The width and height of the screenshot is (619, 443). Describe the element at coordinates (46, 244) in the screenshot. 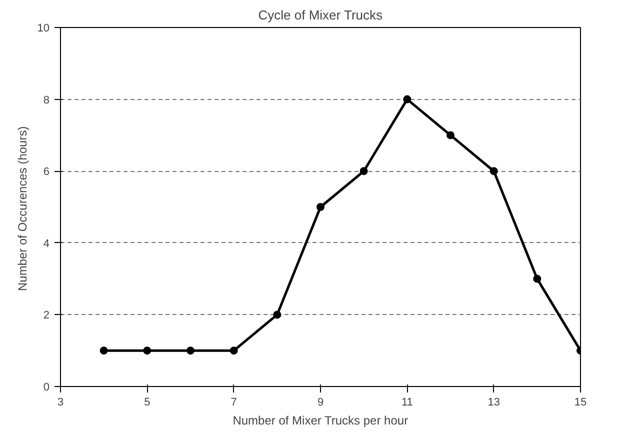

I see `y-tick-label: 4` at that location.